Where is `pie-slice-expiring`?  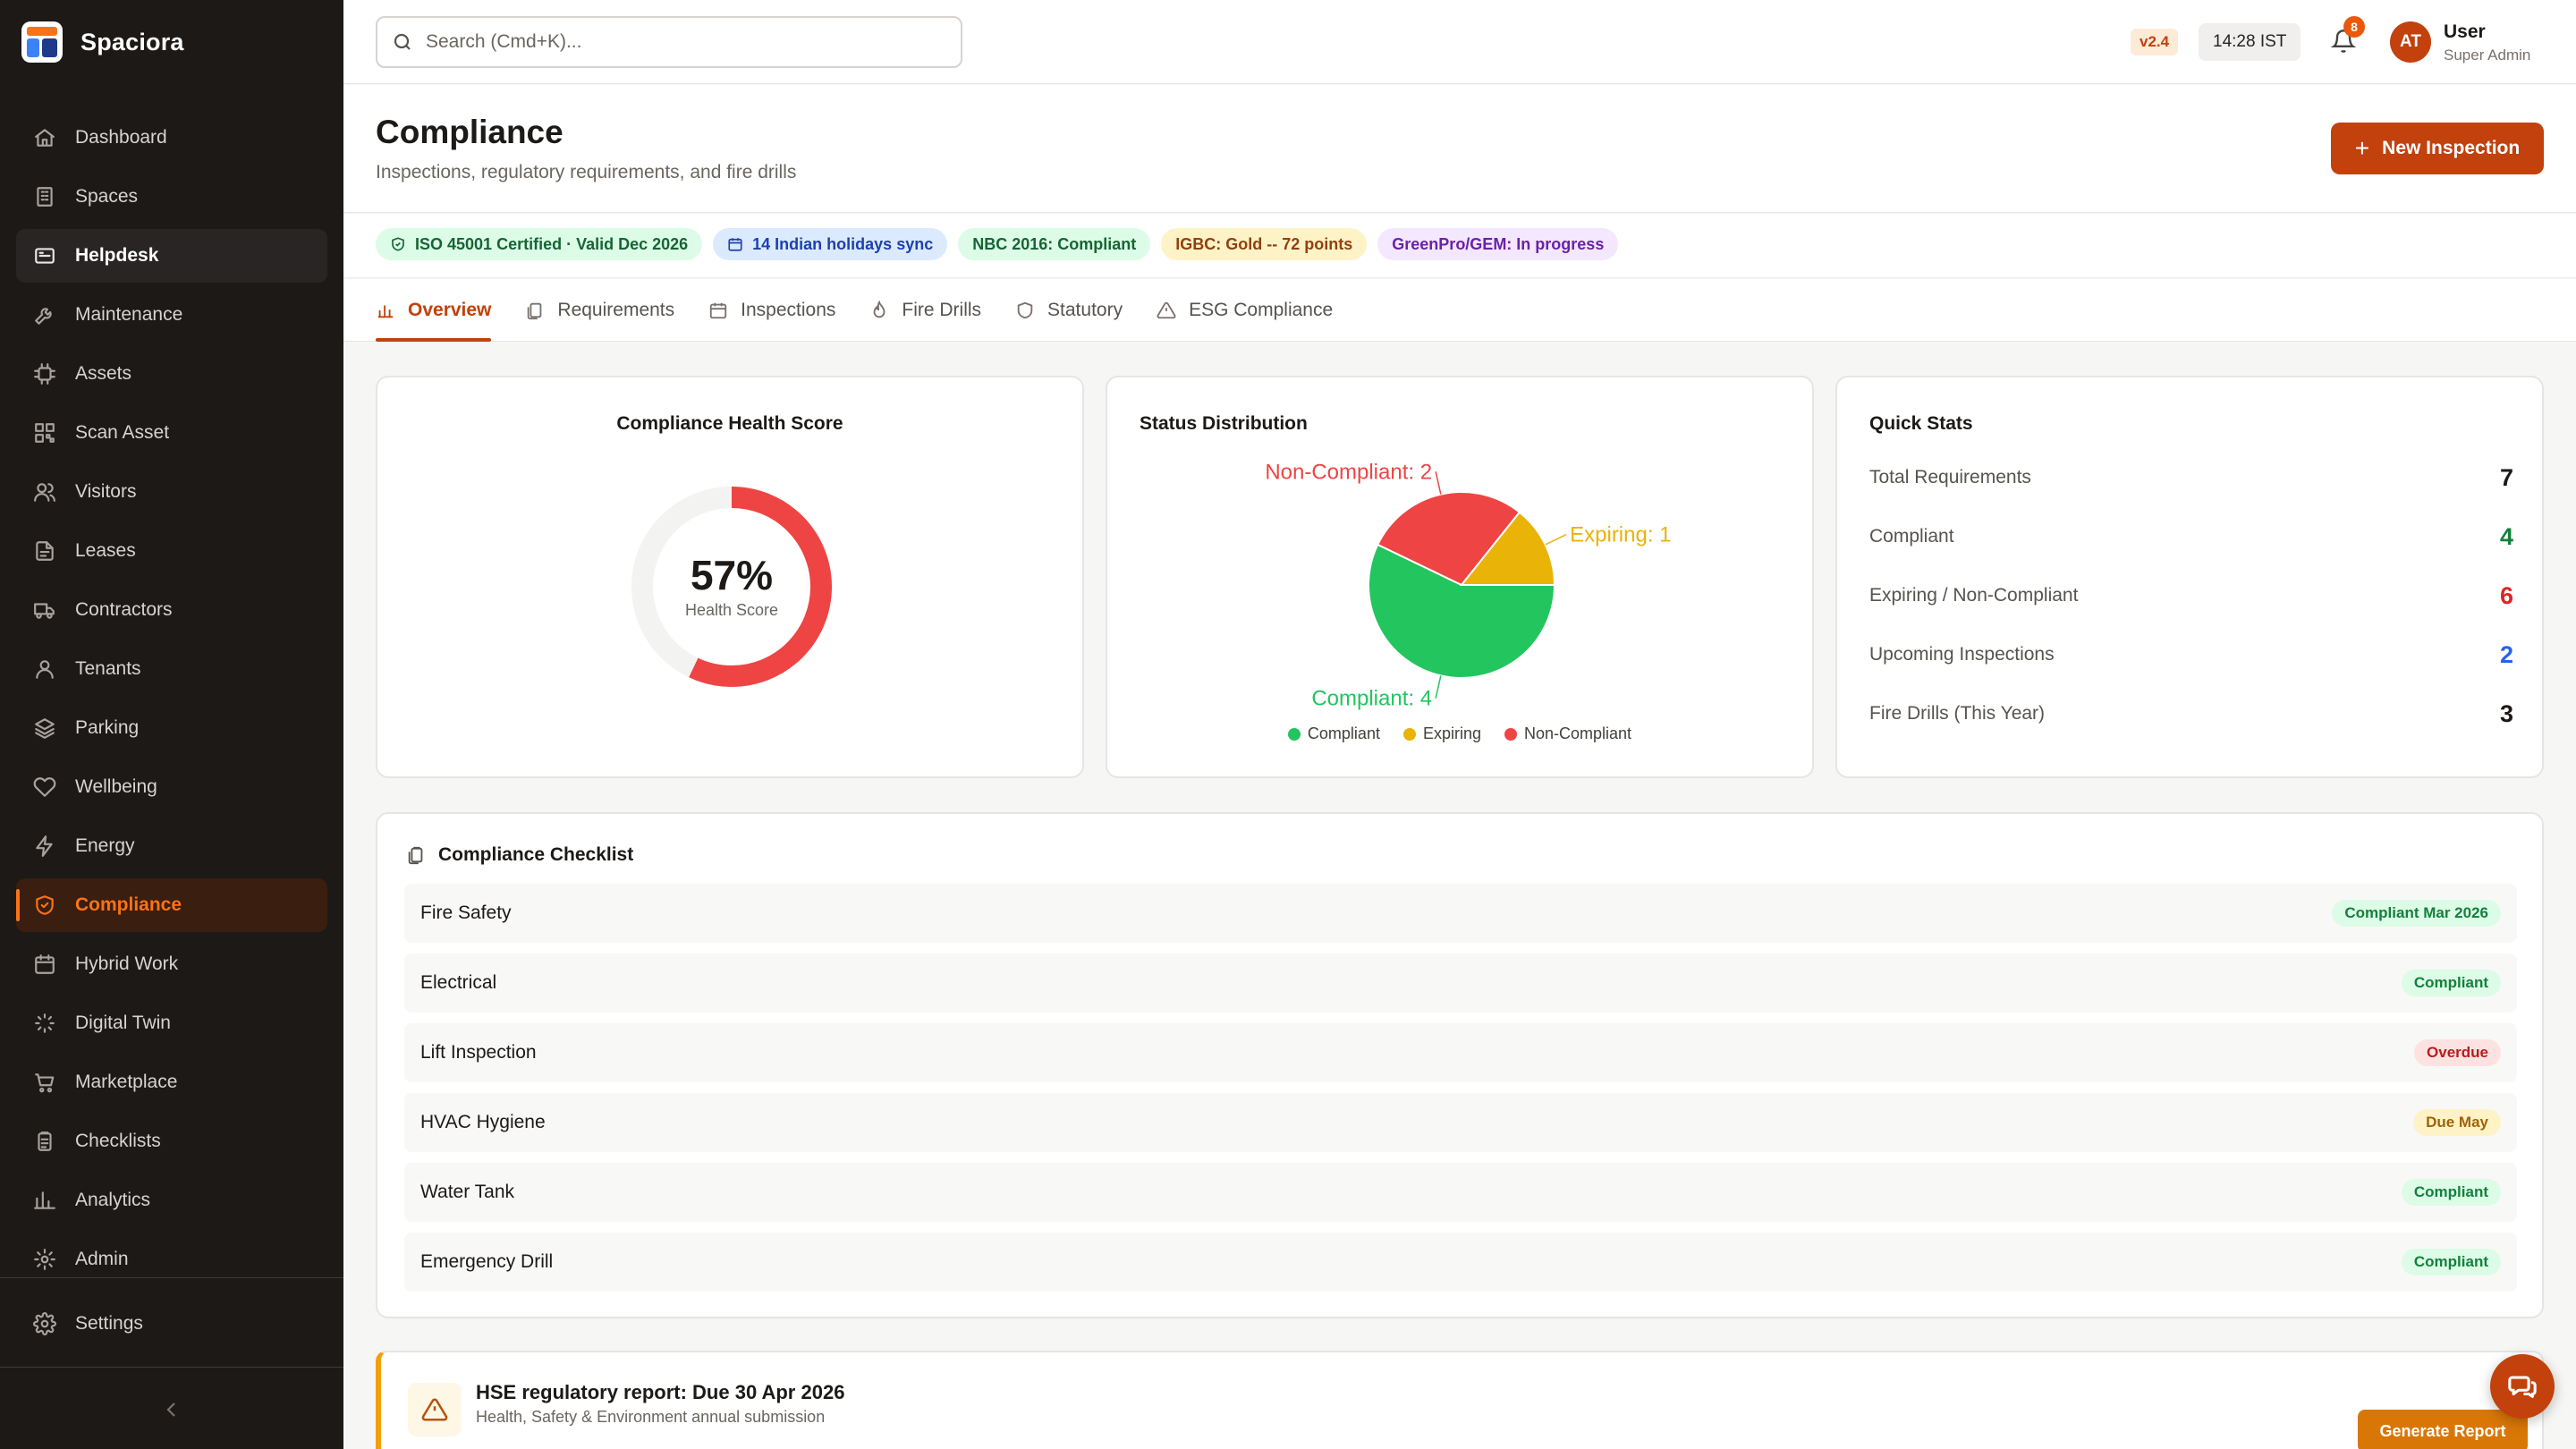 pie-slice-expiring is located at coordinates (1507, 548).